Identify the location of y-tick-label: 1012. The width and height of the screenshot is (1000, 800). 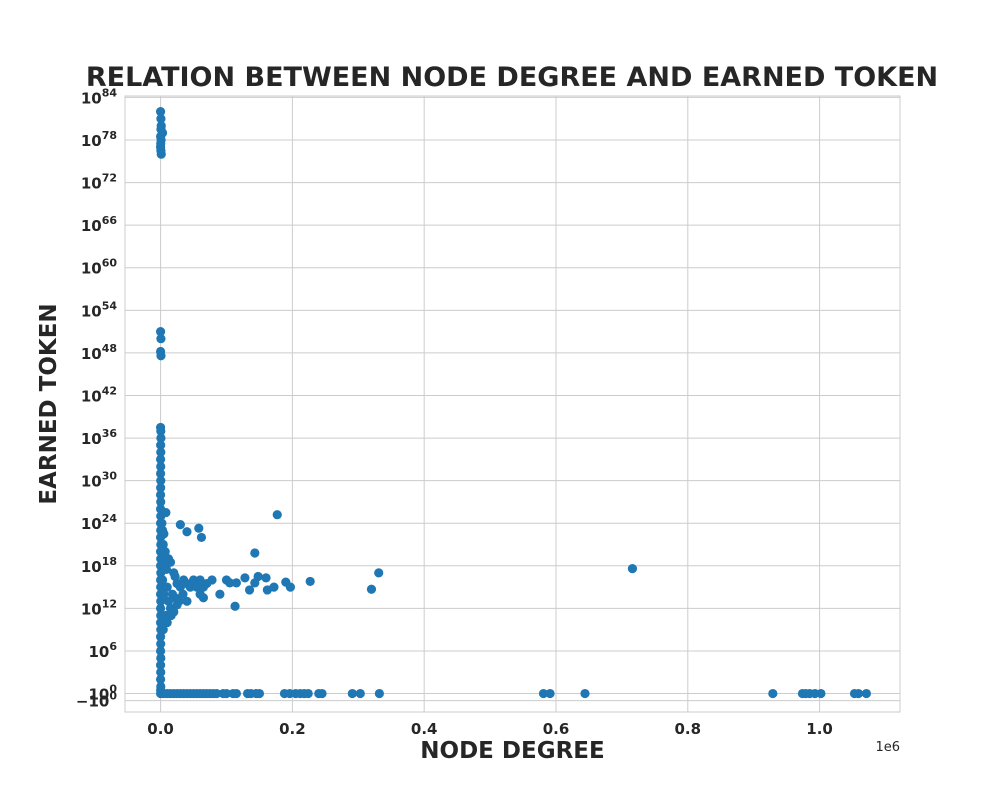
(99, 607).